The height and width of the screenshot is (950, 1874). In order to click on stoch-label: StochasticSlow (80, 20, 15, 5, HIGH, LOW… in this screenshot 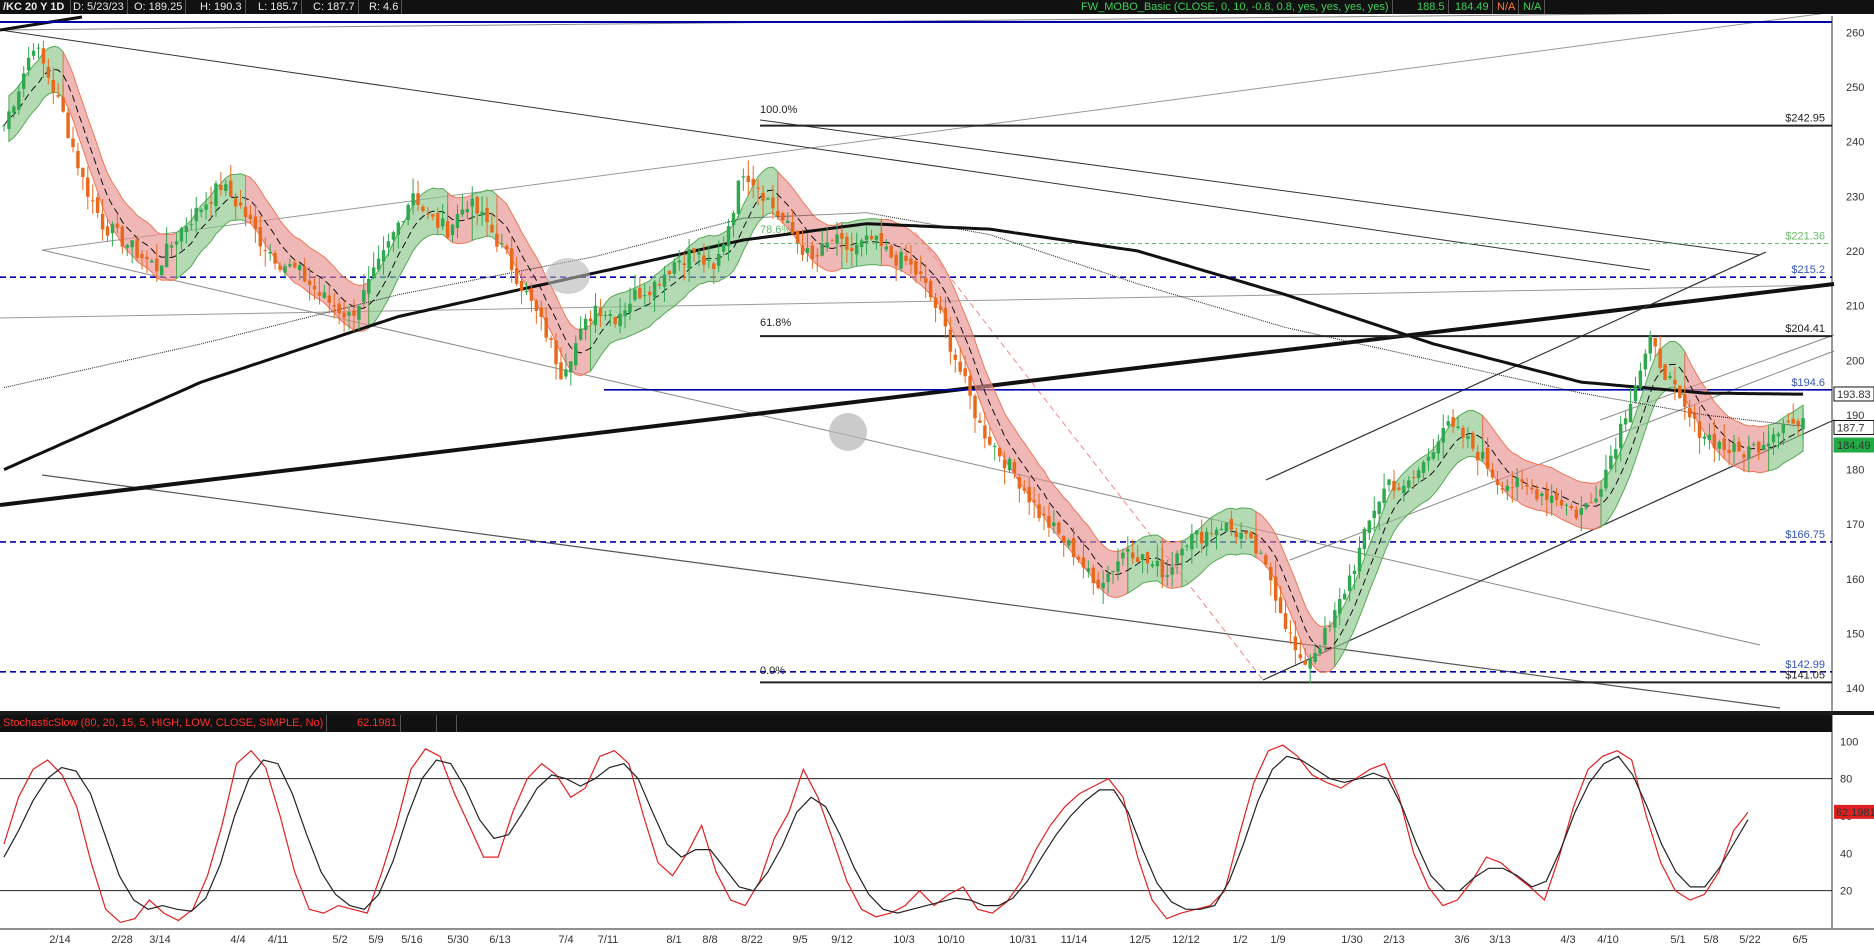, I will do `click(164, 723)`.